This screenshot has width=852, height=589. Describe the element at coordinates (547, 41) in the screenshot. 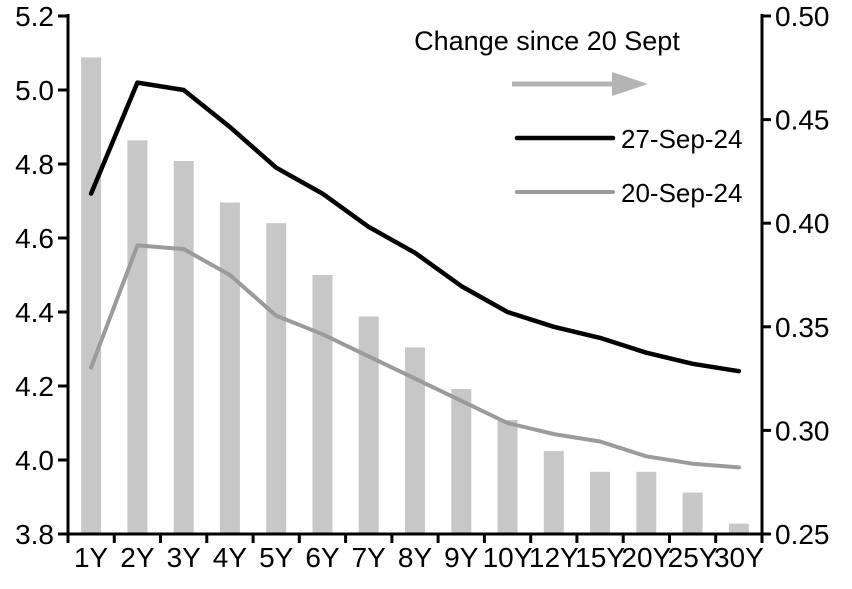

I see `legend-title: Change since 20 Sept` at that location.